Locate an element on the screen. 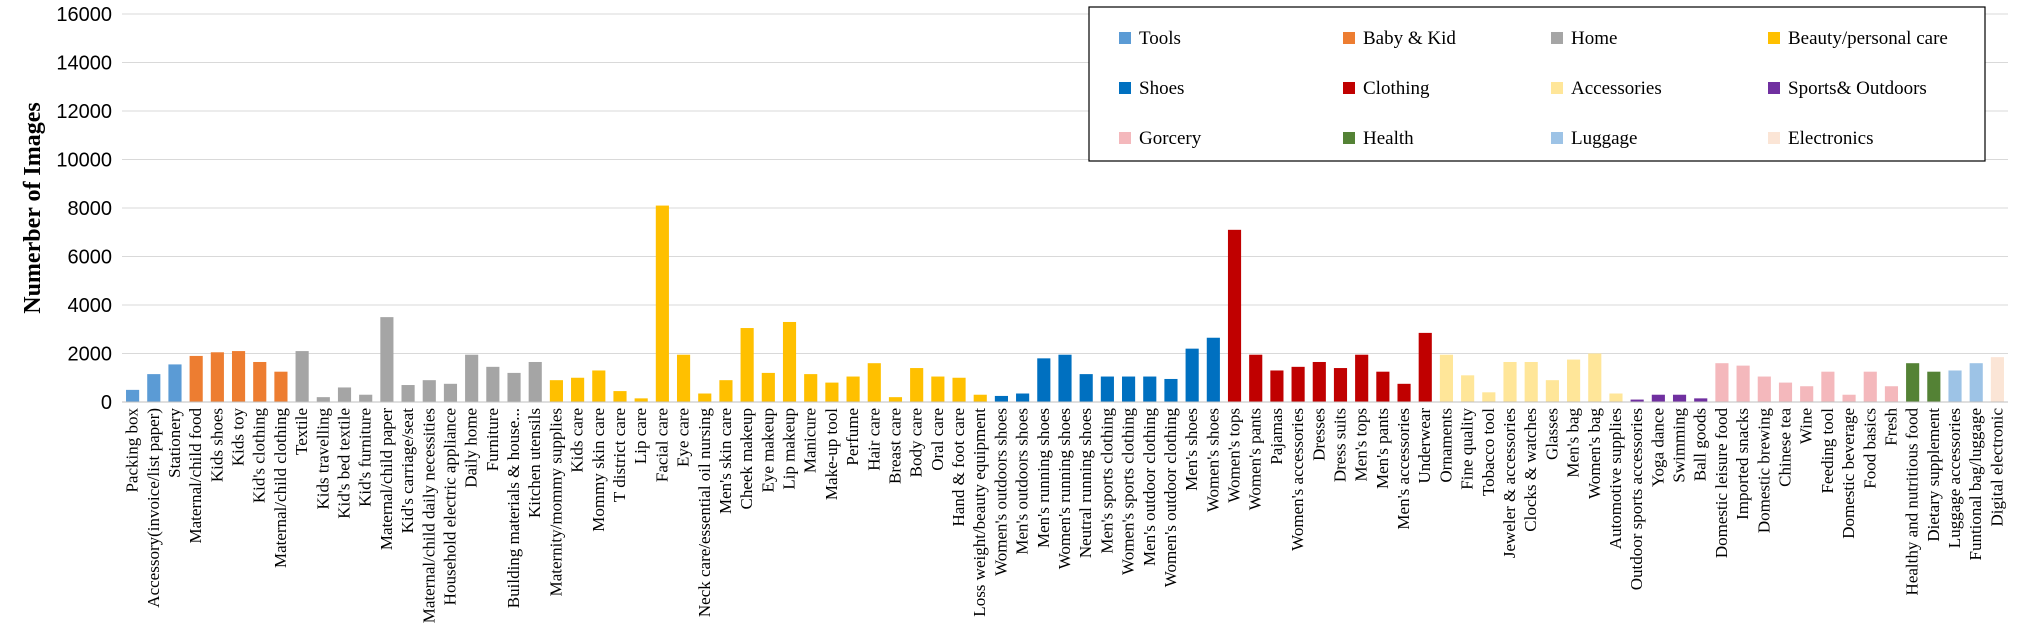 This screenshot has height=624, width=2018. y-tick-label: 8000 is located at coordinates (90, 209).